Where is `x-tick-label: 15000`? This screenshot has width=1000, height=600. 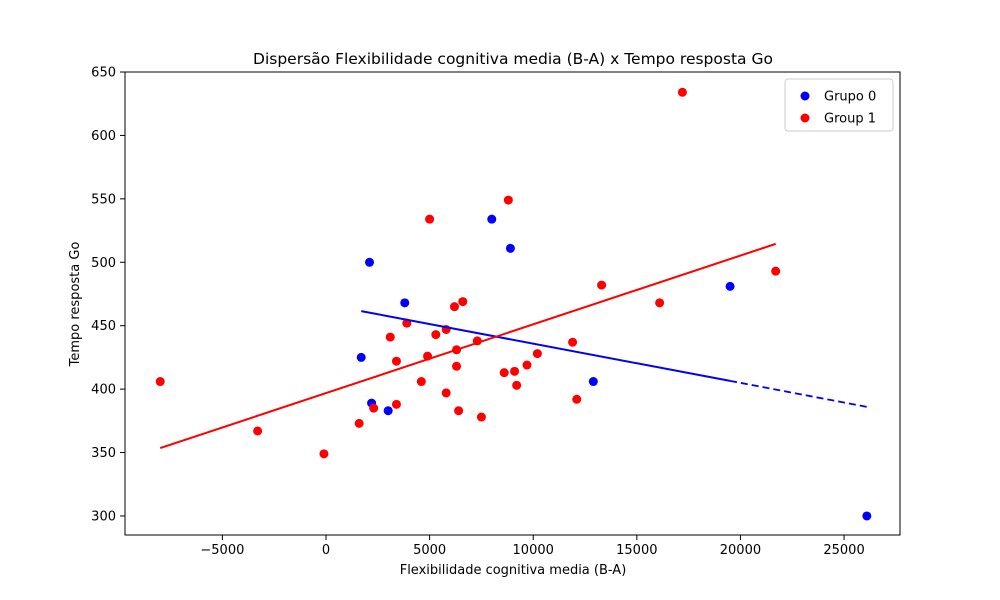
x-tick-label: 15000 is located at coordinates (636, 550).